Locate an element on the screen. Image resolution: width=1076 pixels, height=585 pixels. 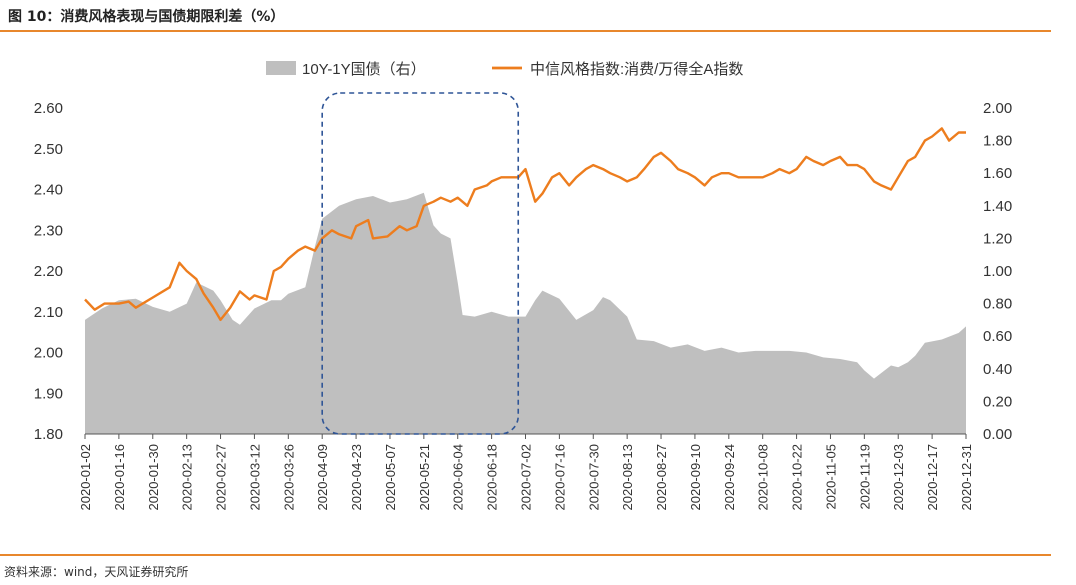
y-right-tick-label: 2.00 is located at coordinates (997, 108).